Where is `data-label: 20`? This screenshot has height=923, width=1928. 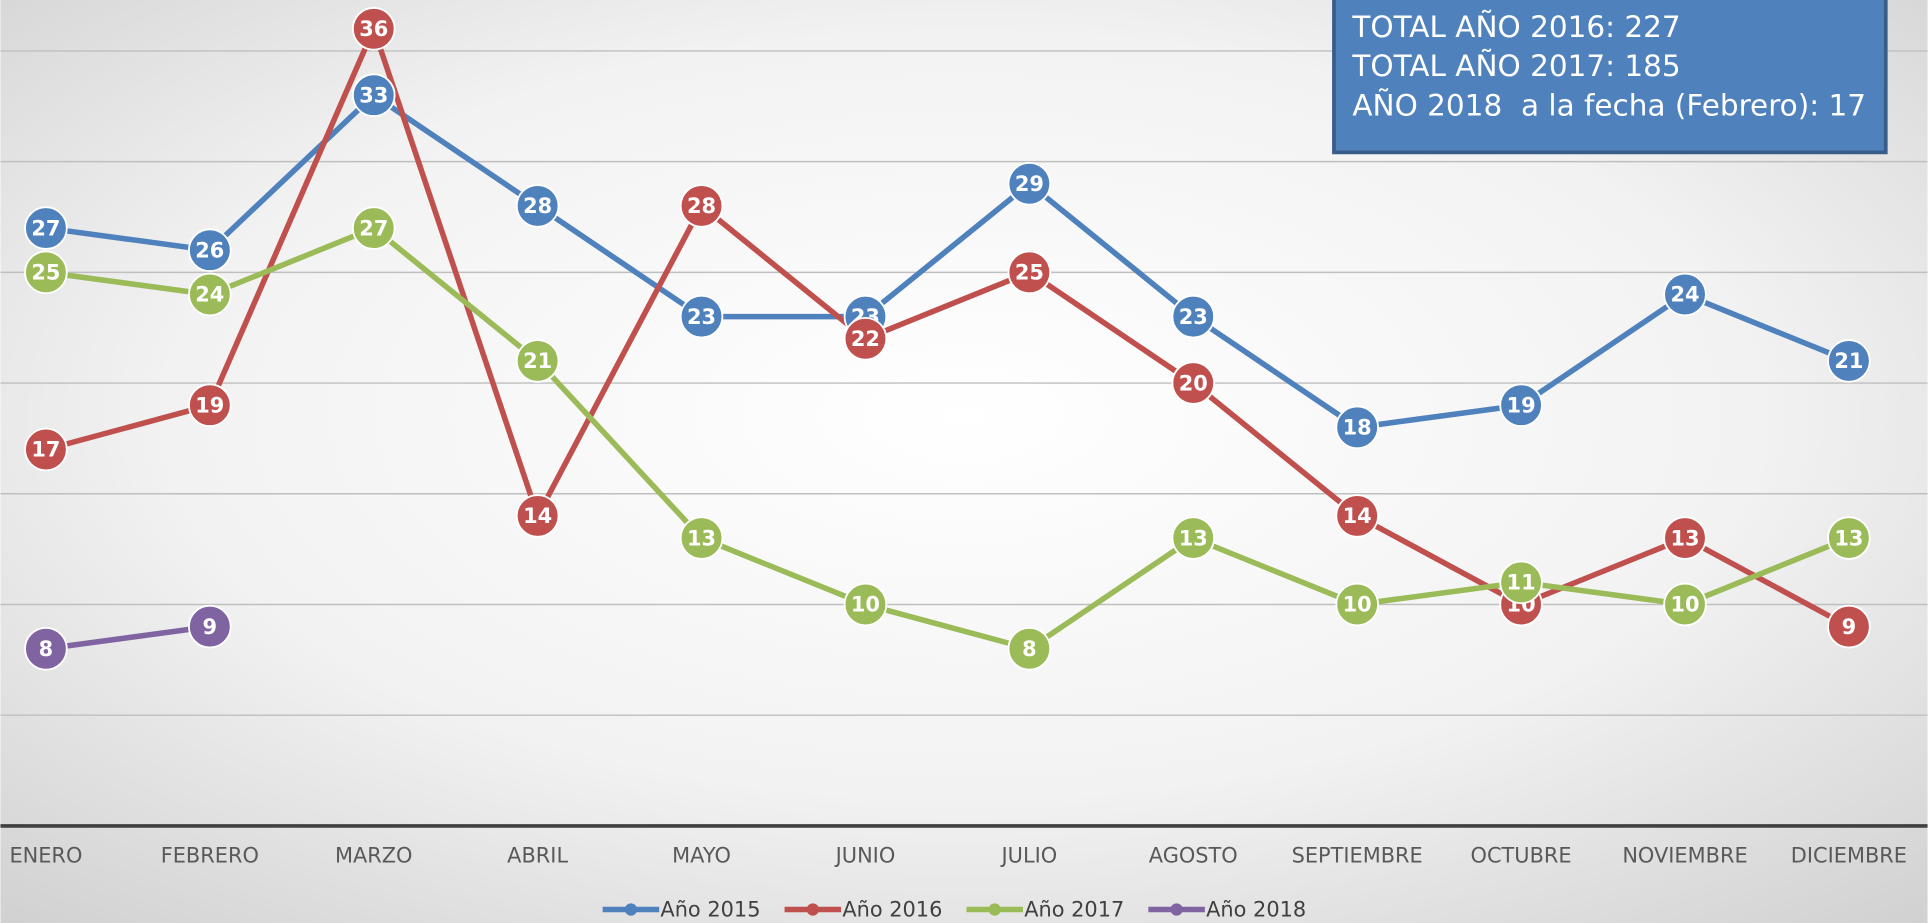 data-label: 20 is located at coordinates (1193, 383).